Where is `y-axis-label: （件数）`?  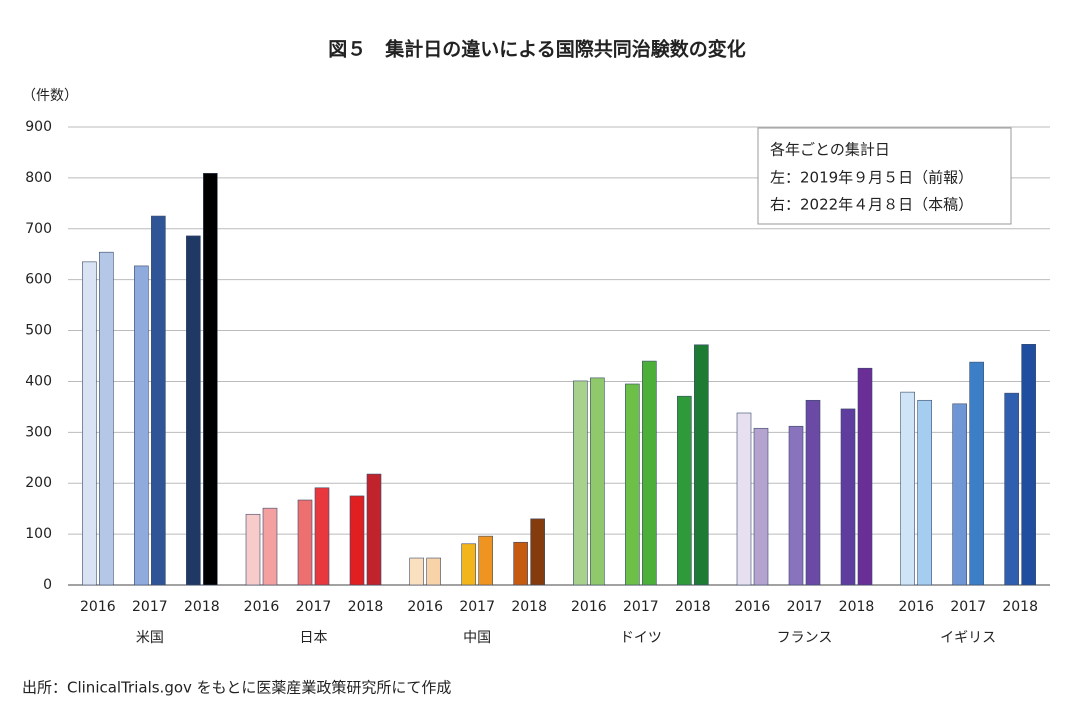
y-axis-label: （件数） is located at coordinates (50, 96).